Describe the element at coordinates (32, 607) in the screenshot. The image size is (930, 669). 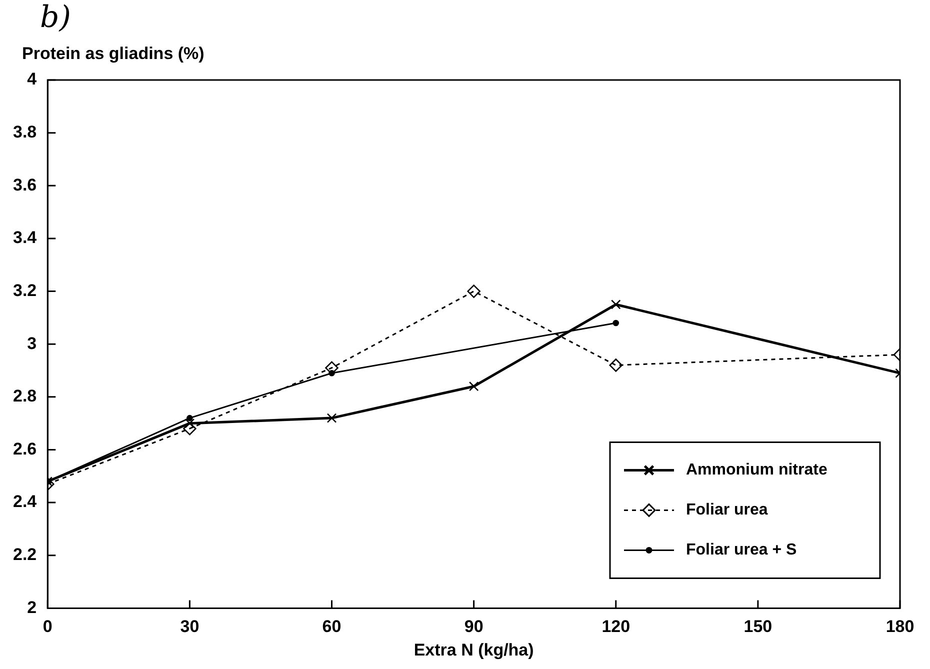
I see `y-tick-label: 2` at that location.